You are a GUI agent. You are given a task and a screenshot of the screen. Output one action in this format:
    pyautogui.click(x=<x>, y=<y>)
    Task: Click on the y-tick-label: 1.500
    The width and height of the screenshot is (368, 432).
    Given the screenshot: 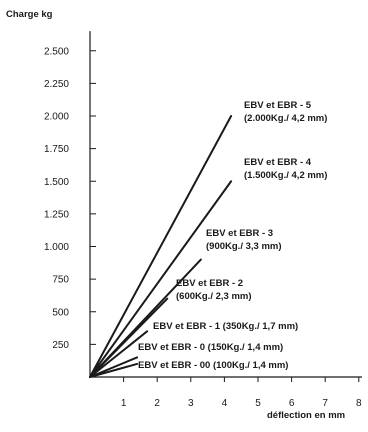 What is the action you would take?
    pyautogui.click(x=56, y=182)
    